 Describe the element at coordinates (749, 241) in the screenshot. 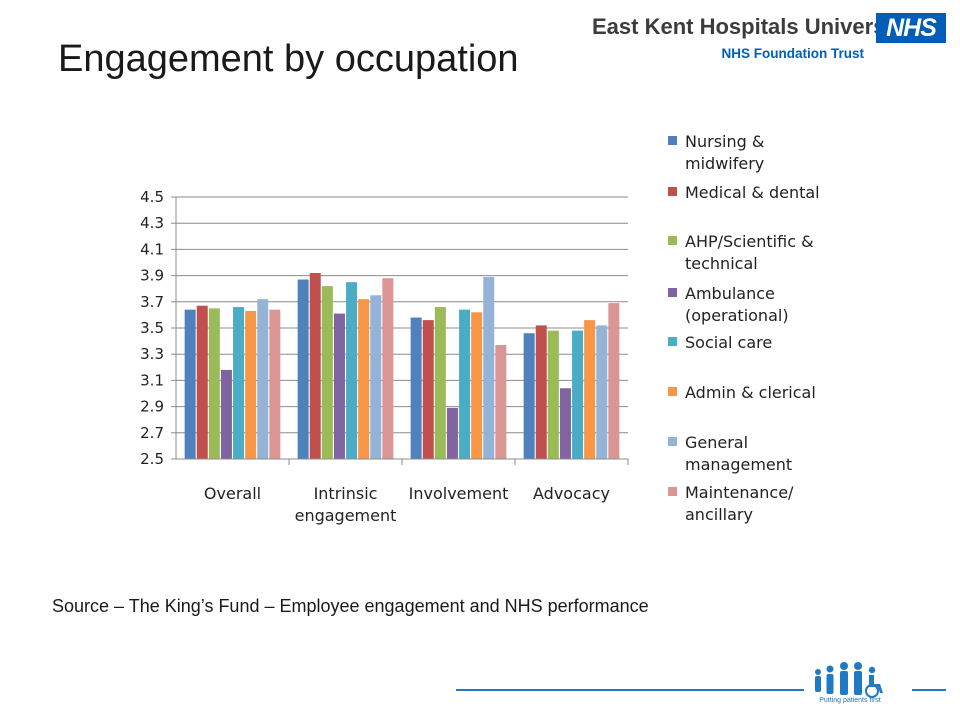

I see `legend-label: AHP/Scientific &` at that location.